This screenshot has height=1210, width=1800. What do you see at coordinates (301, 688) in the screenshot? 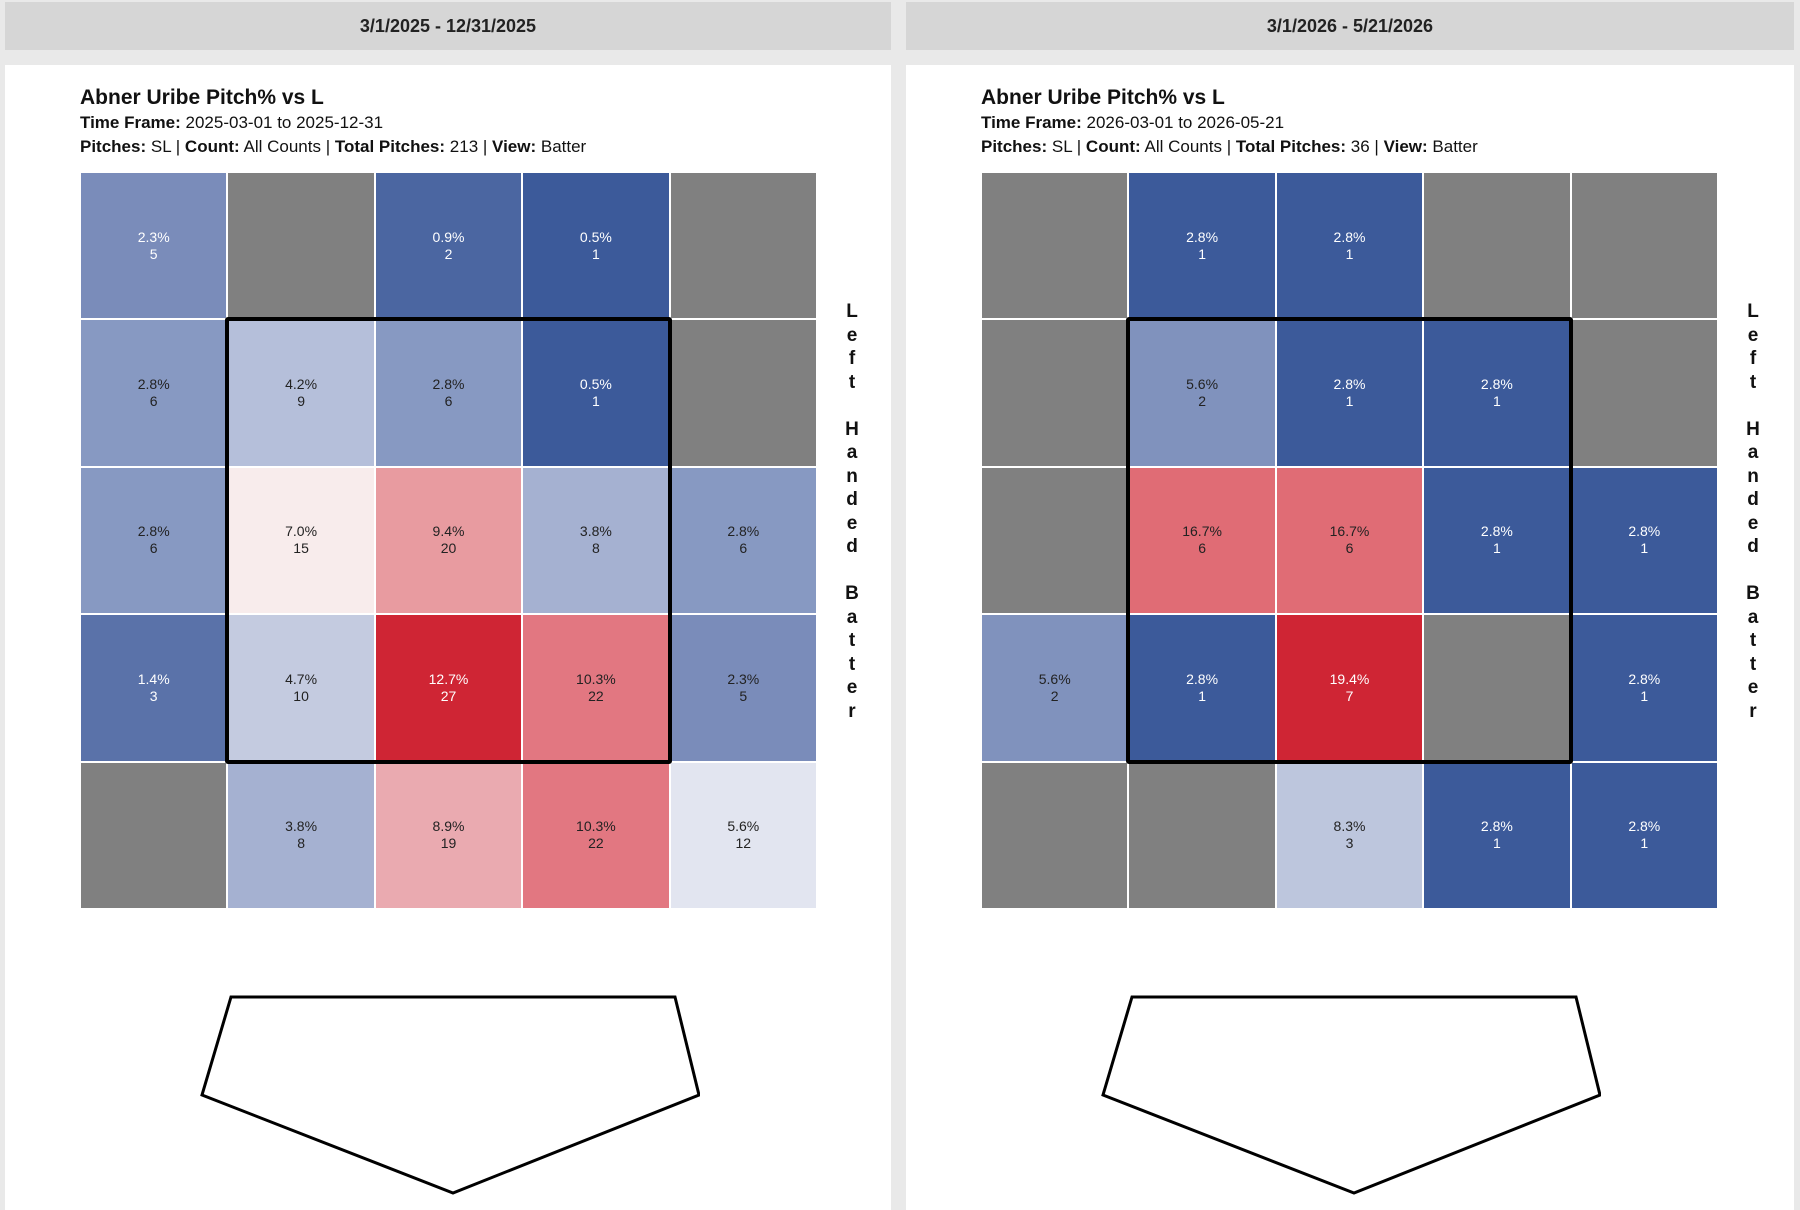
I see `zone-cell: 4.7% 10` at bounding box center [301, 688].